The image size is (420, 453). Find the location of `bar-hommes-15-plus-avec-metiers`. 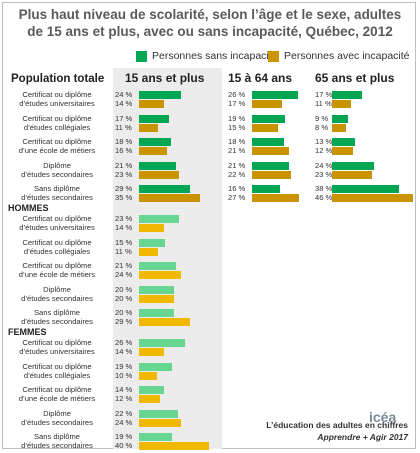

bar-hommes-15-plus-avec-metiers is located at coordinates (160, 275).